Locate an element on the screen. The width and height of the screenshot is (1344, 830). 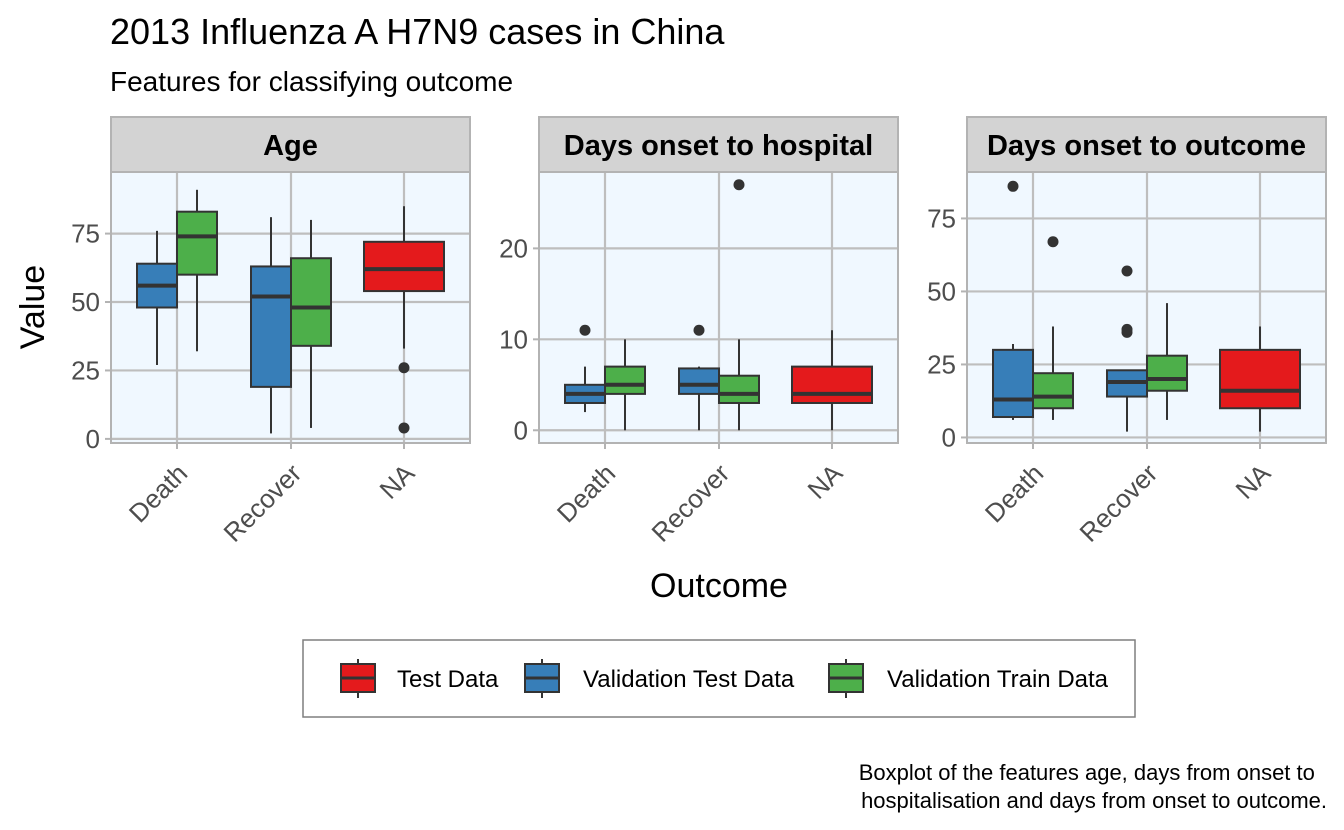
legend-label: Test Data is located at coordinates (448, 679).